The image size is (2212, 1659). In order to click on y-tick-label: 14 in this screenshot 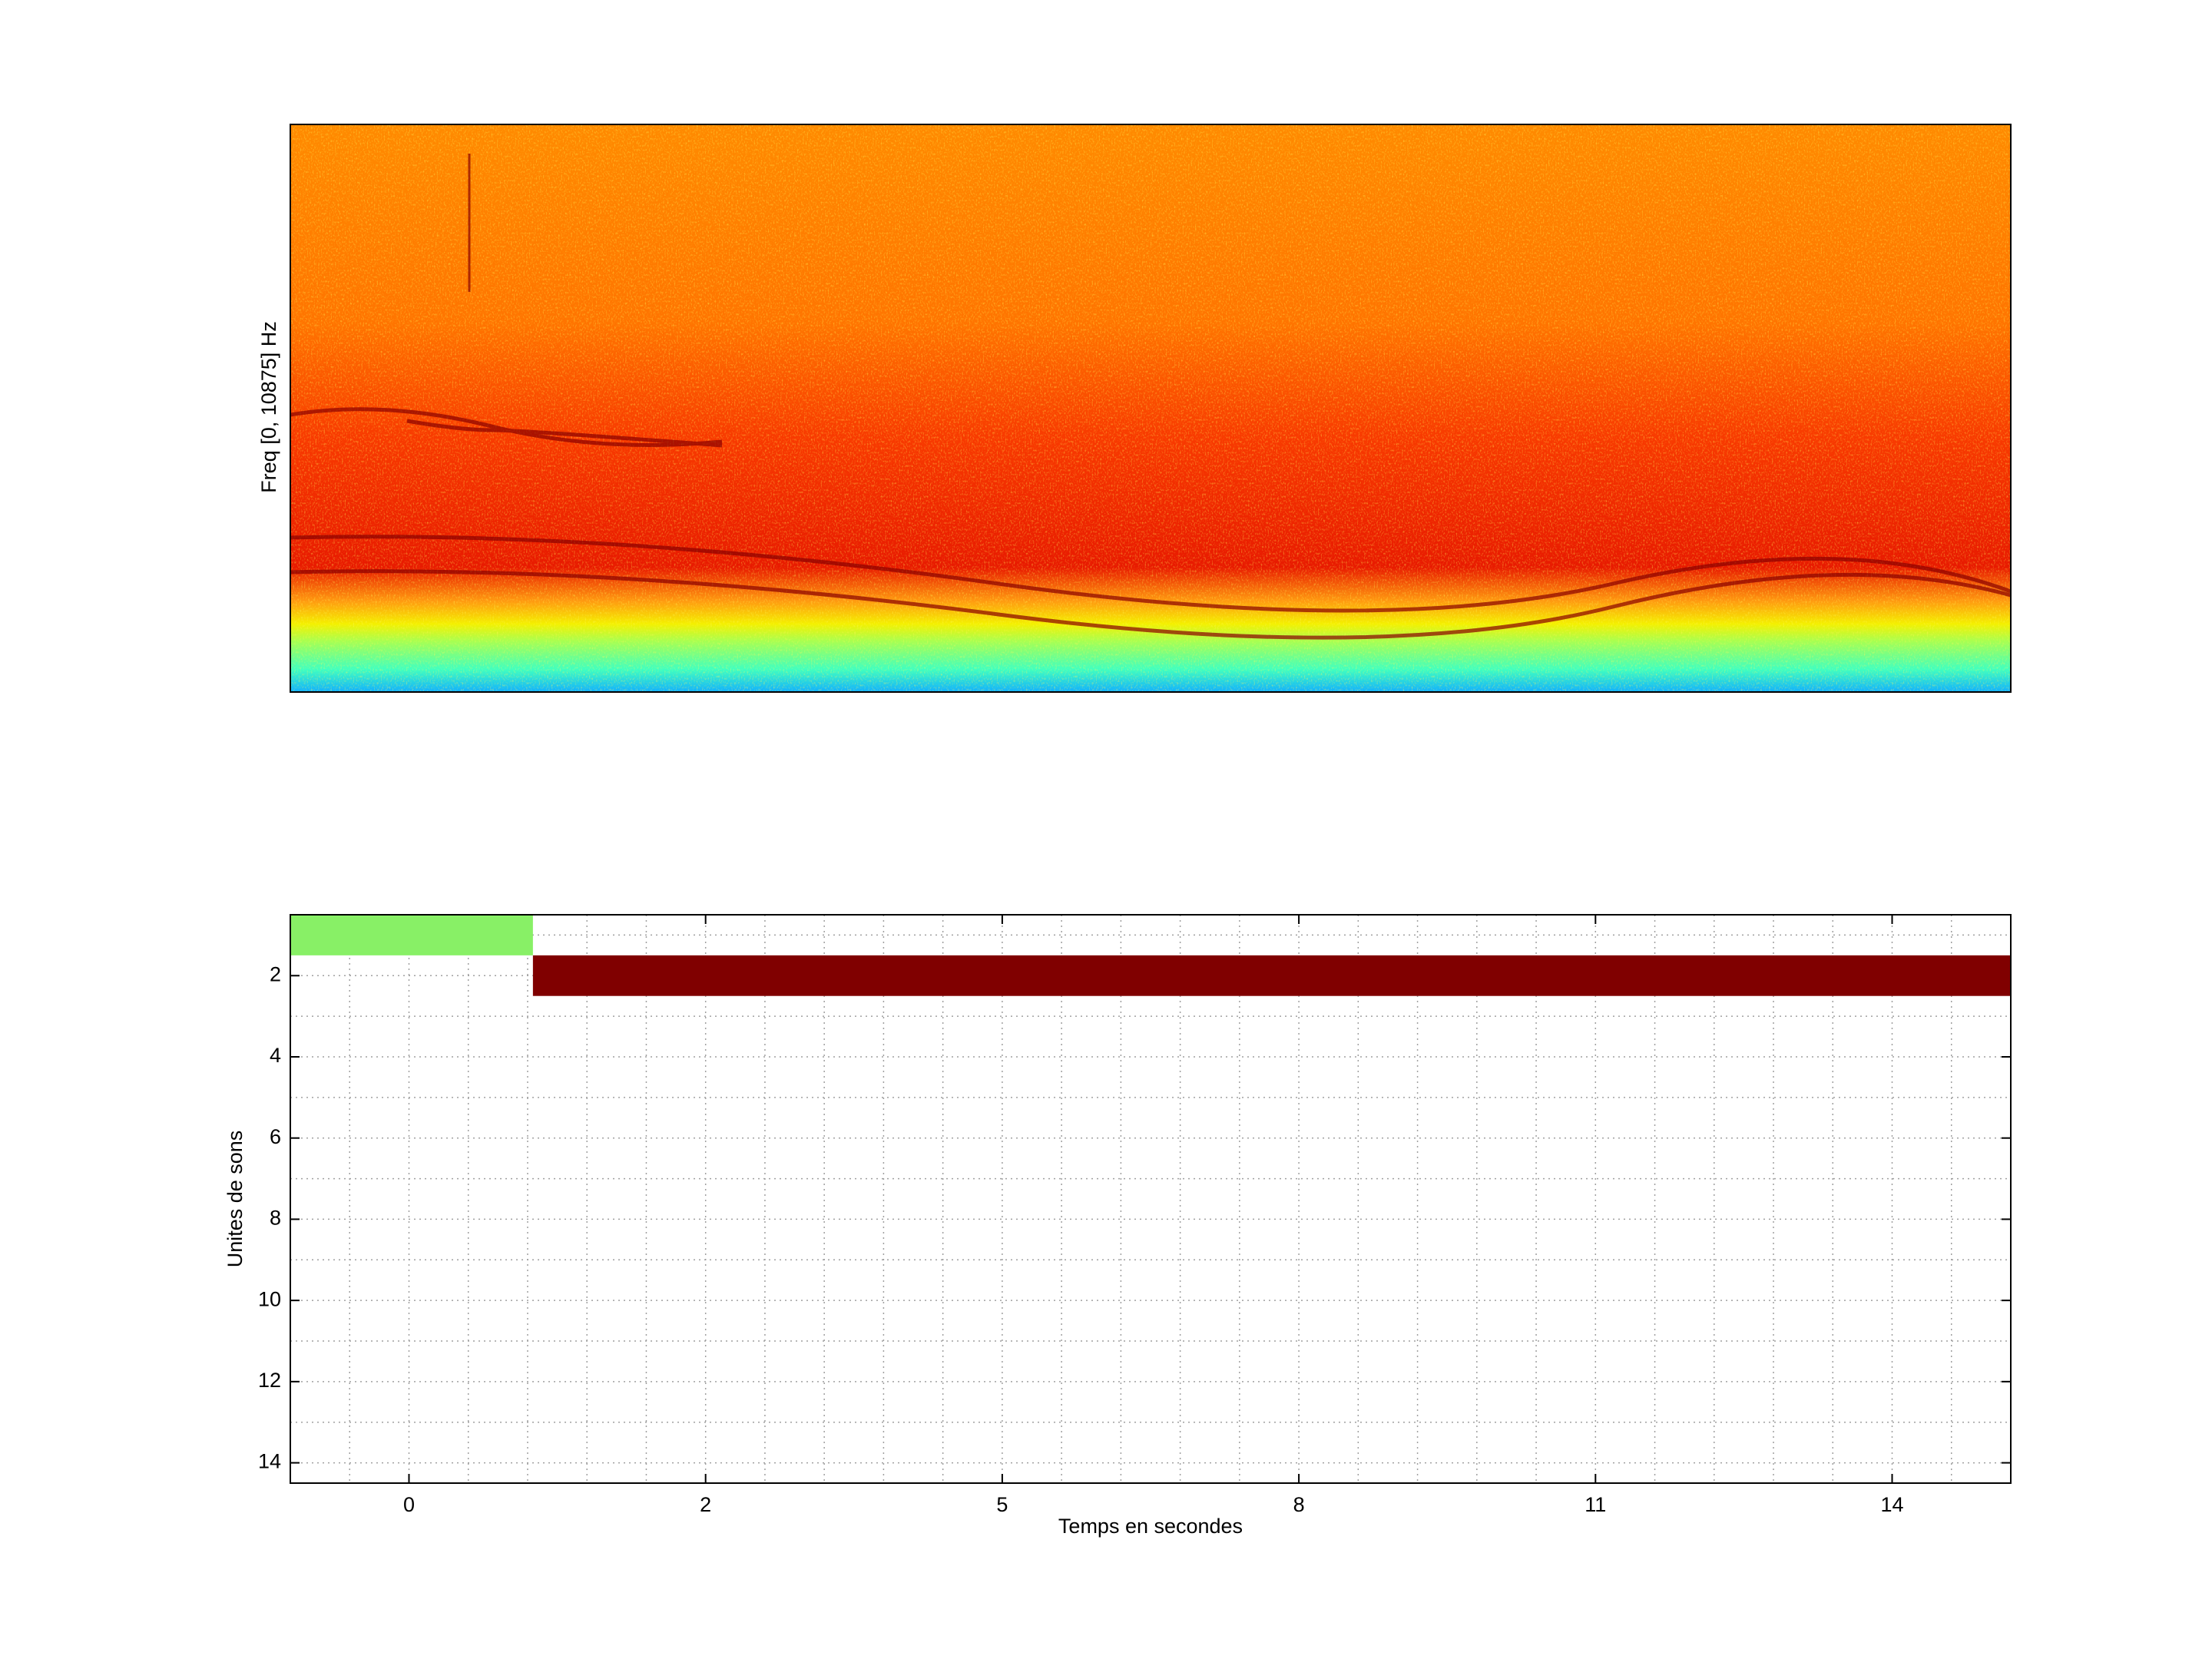, I will do `click(269, 1462)`.